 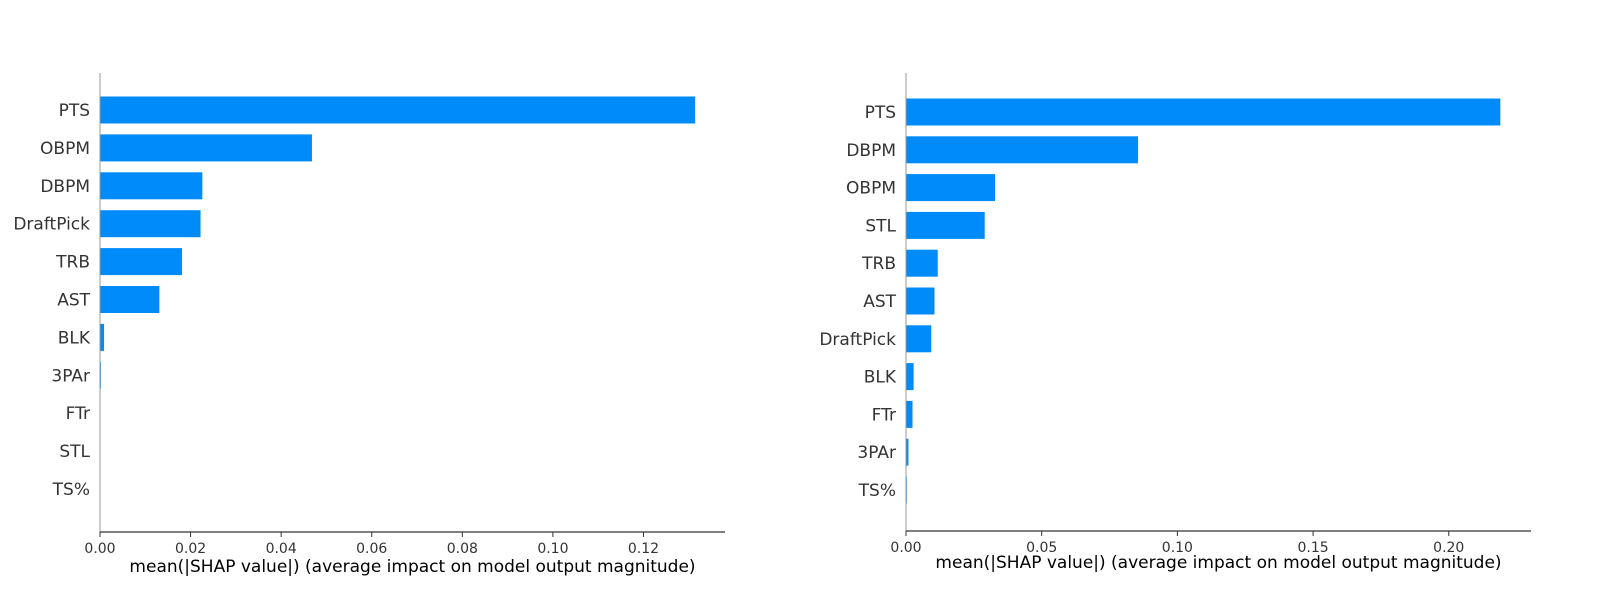 What do you see at coordinates (1312, 548) in the screenshot?
I see `x-tick-label: 0.15` at bounding box center [1312, 548].